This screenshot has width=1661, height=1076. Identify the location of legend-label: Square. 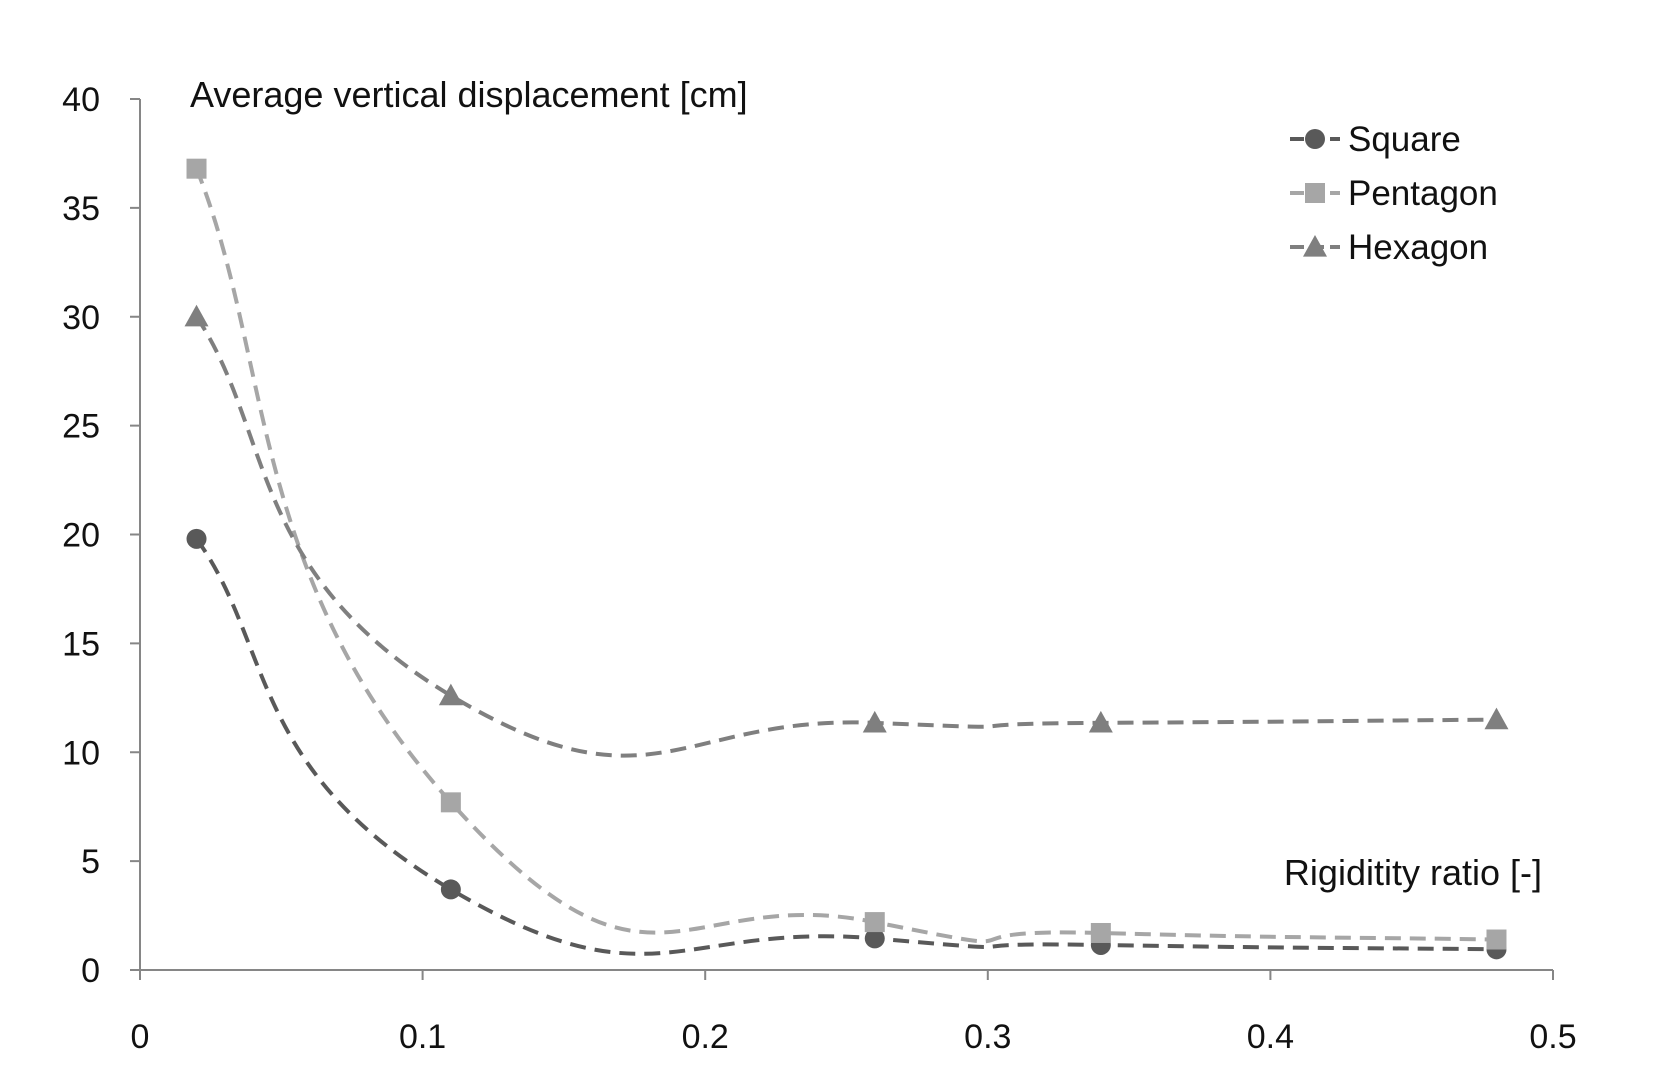
(1404, 139).